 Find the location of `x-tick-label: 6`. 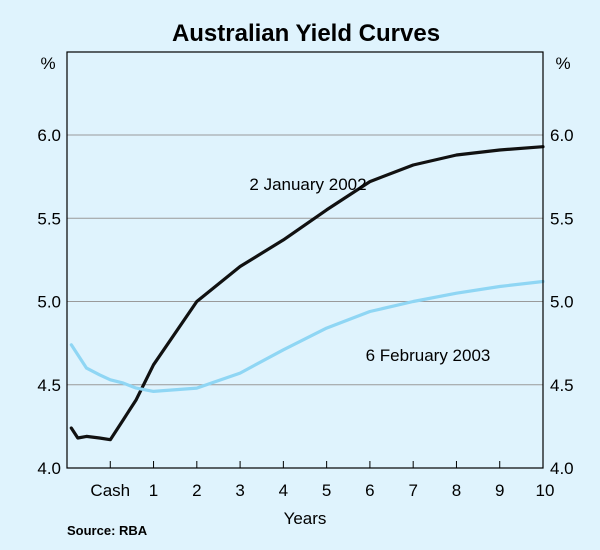

x-tick-label: 6 is located at coordinates (369, 490).